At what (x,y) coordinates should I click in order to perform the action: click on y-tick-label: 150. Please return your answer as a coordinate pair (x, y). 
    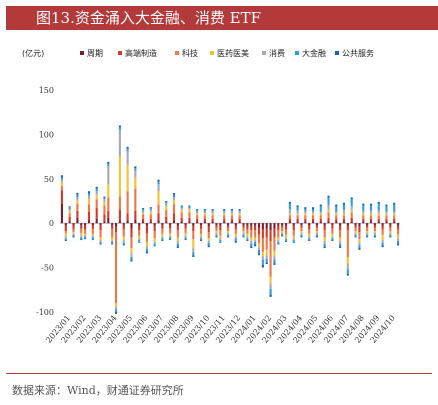
    Looking at the image, I should click on (46, 90).